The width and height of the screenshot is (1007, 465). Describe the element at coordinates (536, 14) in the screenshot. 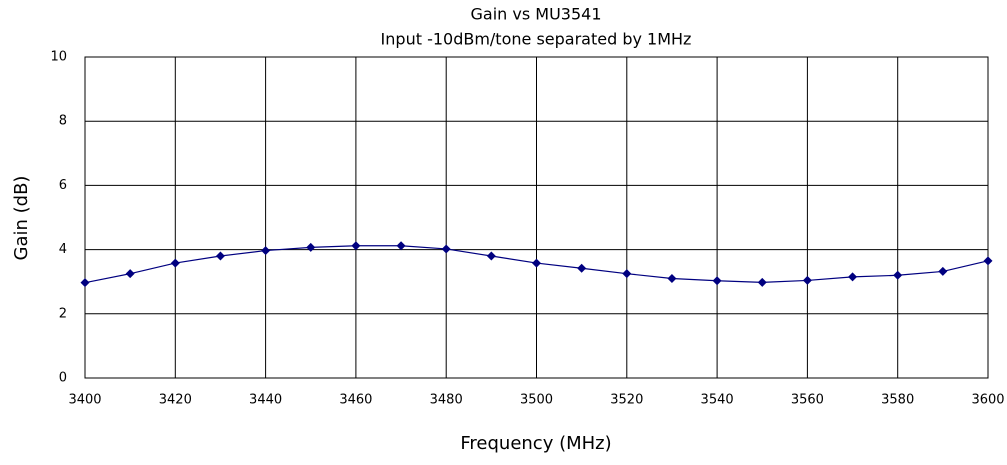

I see `chart-title: Gain vs MU3541` at that location.